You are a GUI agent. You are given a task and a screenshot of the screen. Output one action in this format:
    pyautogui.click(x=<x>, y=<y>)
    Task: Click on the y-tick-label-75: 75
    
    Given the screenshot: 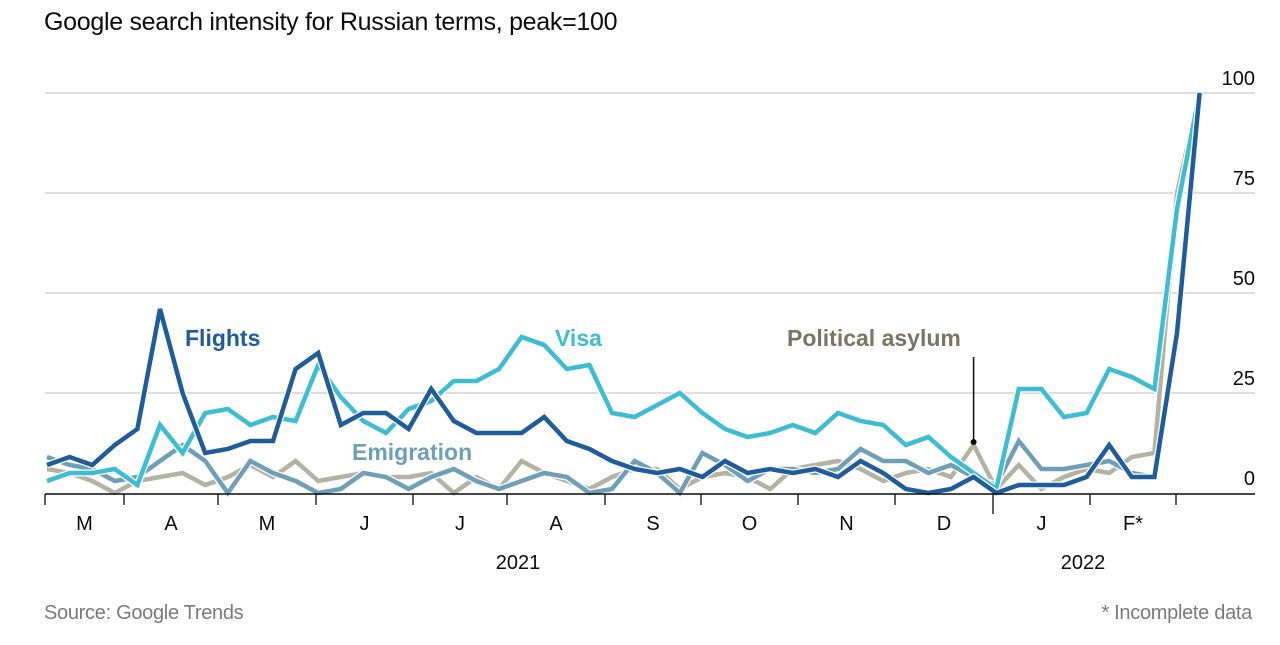 What is the action you would take?
    pyautogui.click(x=1244, y=179)
    